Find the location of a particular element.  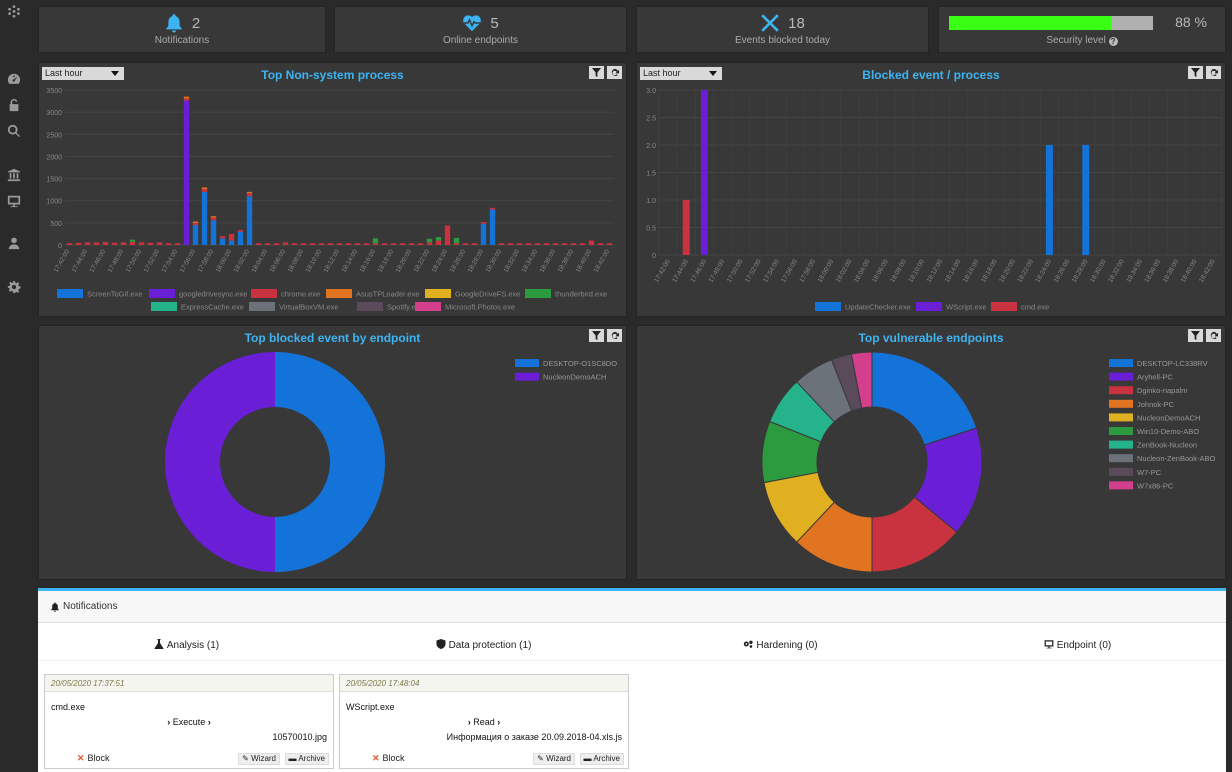

heartbeat-icon is located at coordinates (472, 23).